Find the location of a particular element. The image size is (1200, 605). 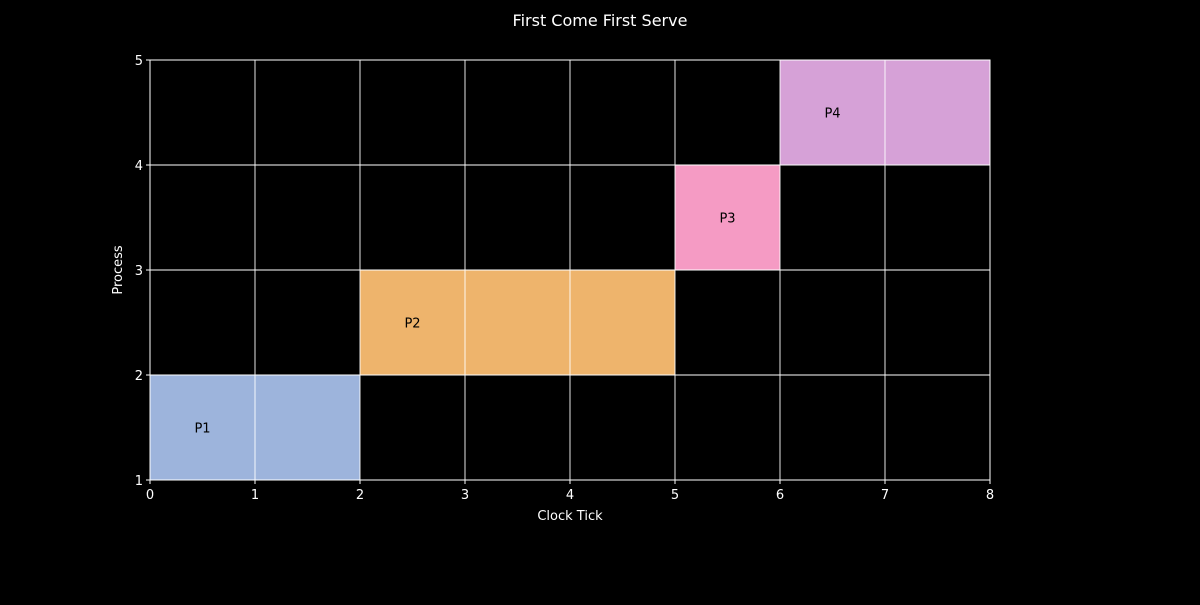

x-tick-label: 6 is located at coordinates (780, 495).